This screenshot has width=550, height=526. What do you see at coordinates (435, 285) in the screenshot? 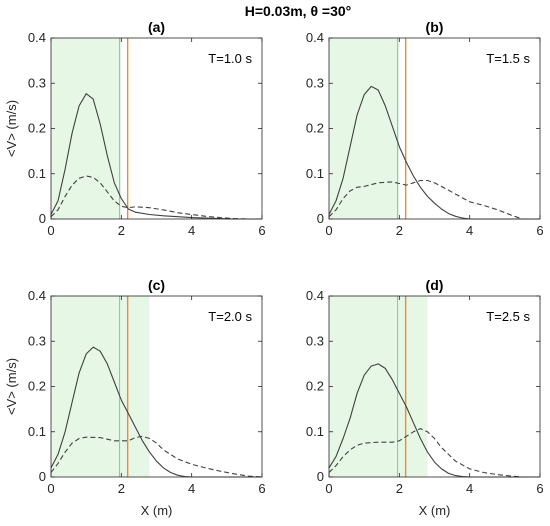
I see `panel-title: (d)` at bounding box center [435, 285].